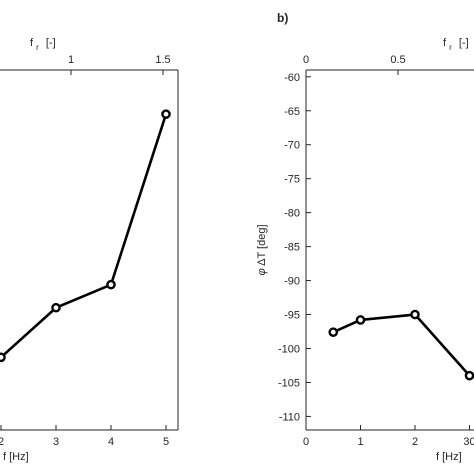 Image resolution: width=474 pixels, height=474 pixels. I want to click on panel-a-bottom-axis-title: f [Hz], so click(16, 457).